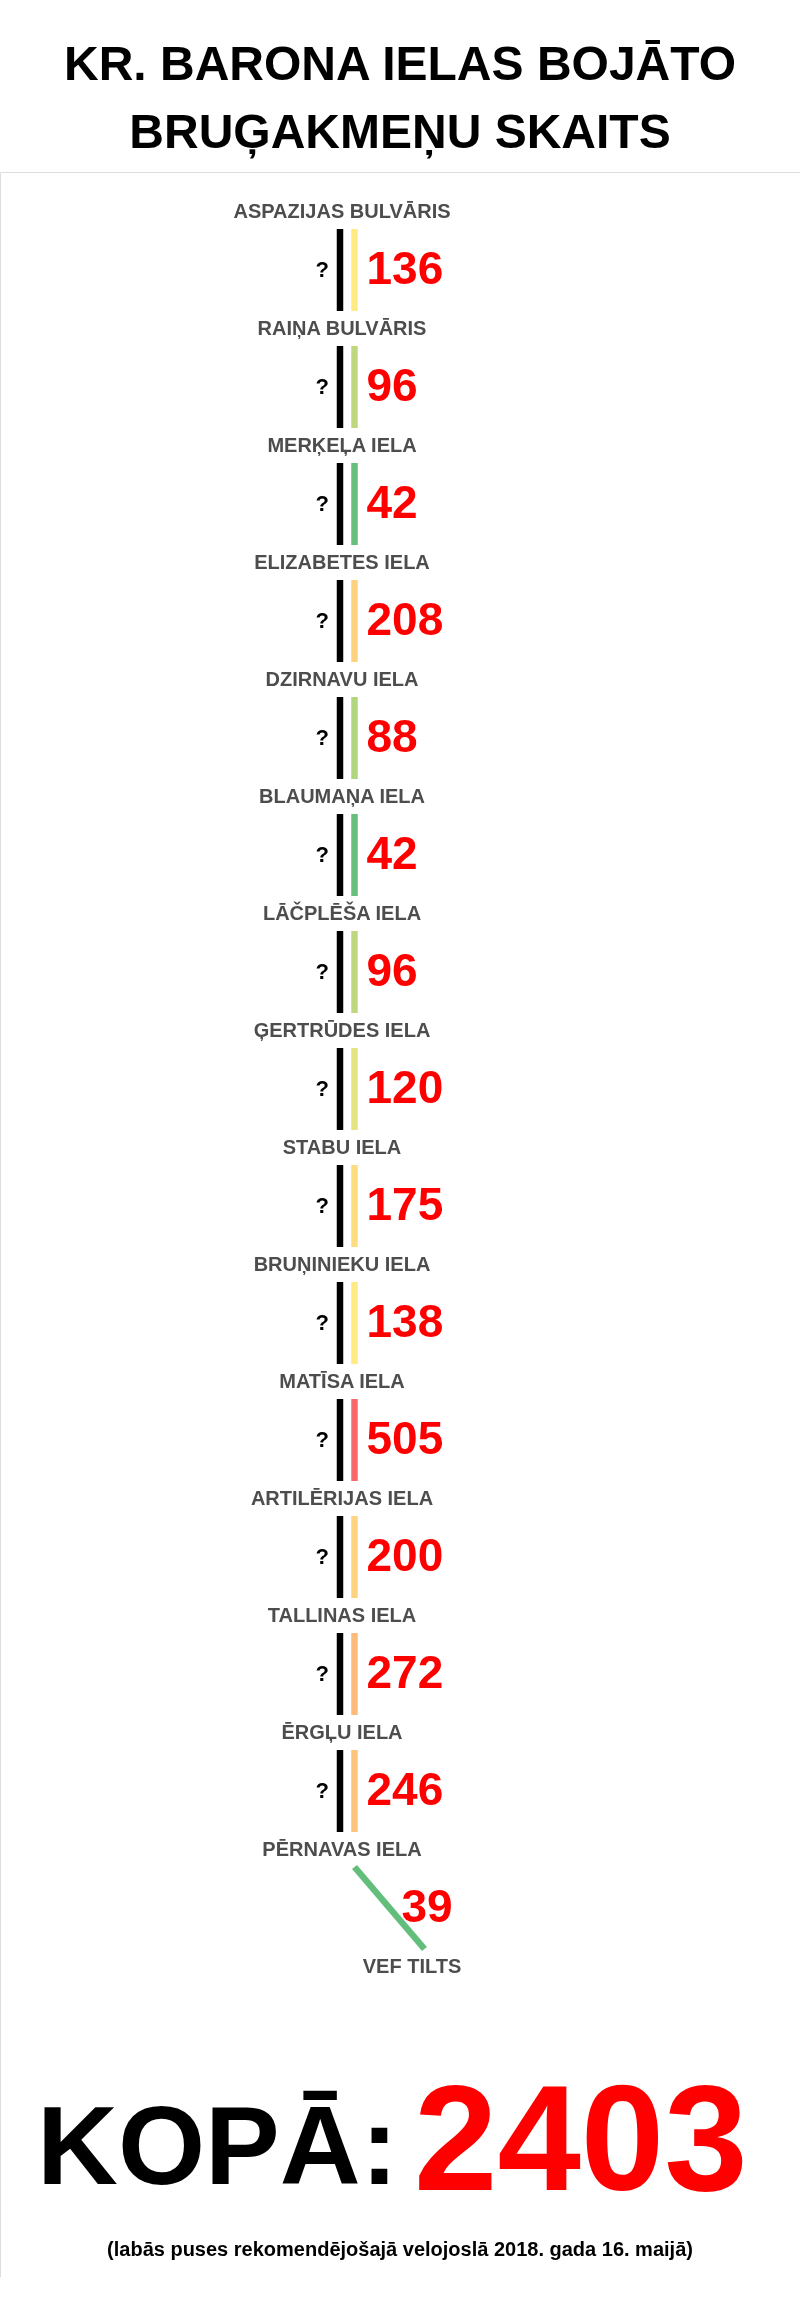  What do you see at coordinates (342, 912) in the screenshot?
I see `category-label: LĀČPLĒŠA IELA` at bounding box center [342, 912].